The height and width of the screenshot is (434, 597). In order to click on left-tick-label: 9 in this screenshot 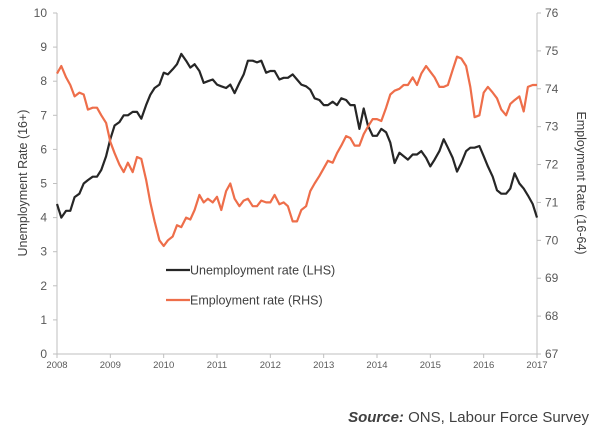, I will do `click(43, 47)`.